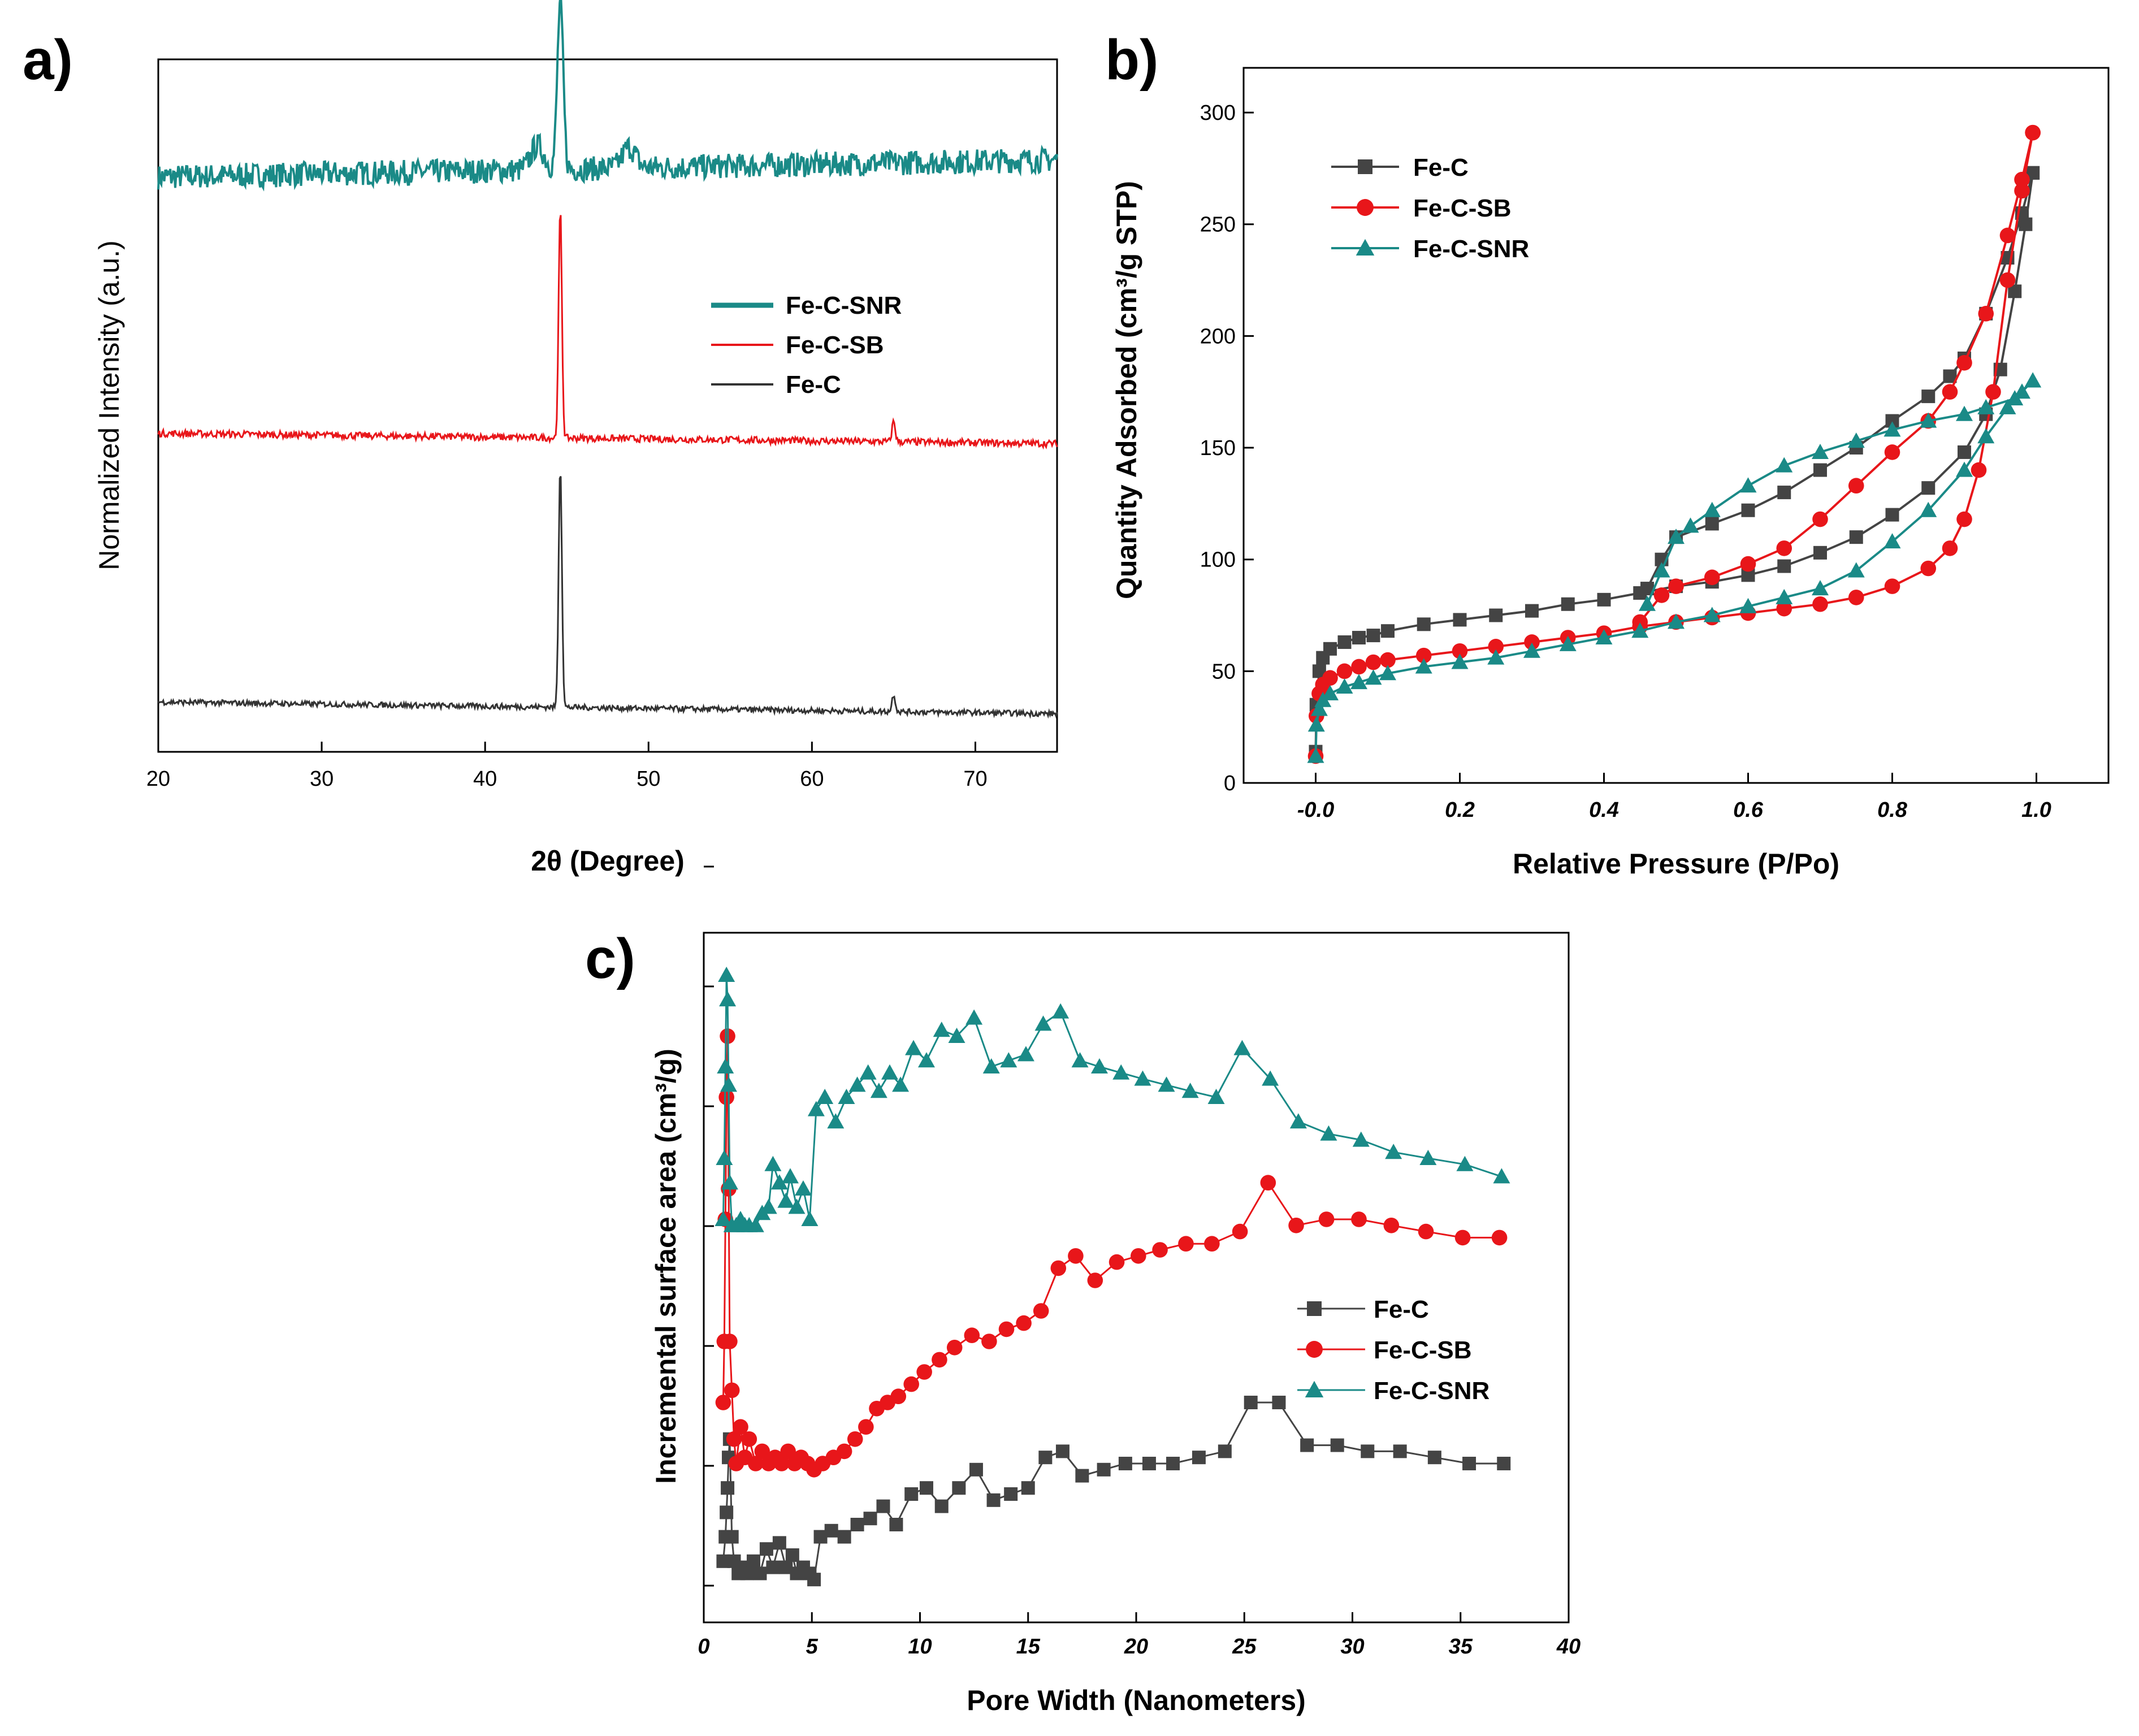  I want to click on legend-marker-fe-c-sb, so click(1315, 1349).